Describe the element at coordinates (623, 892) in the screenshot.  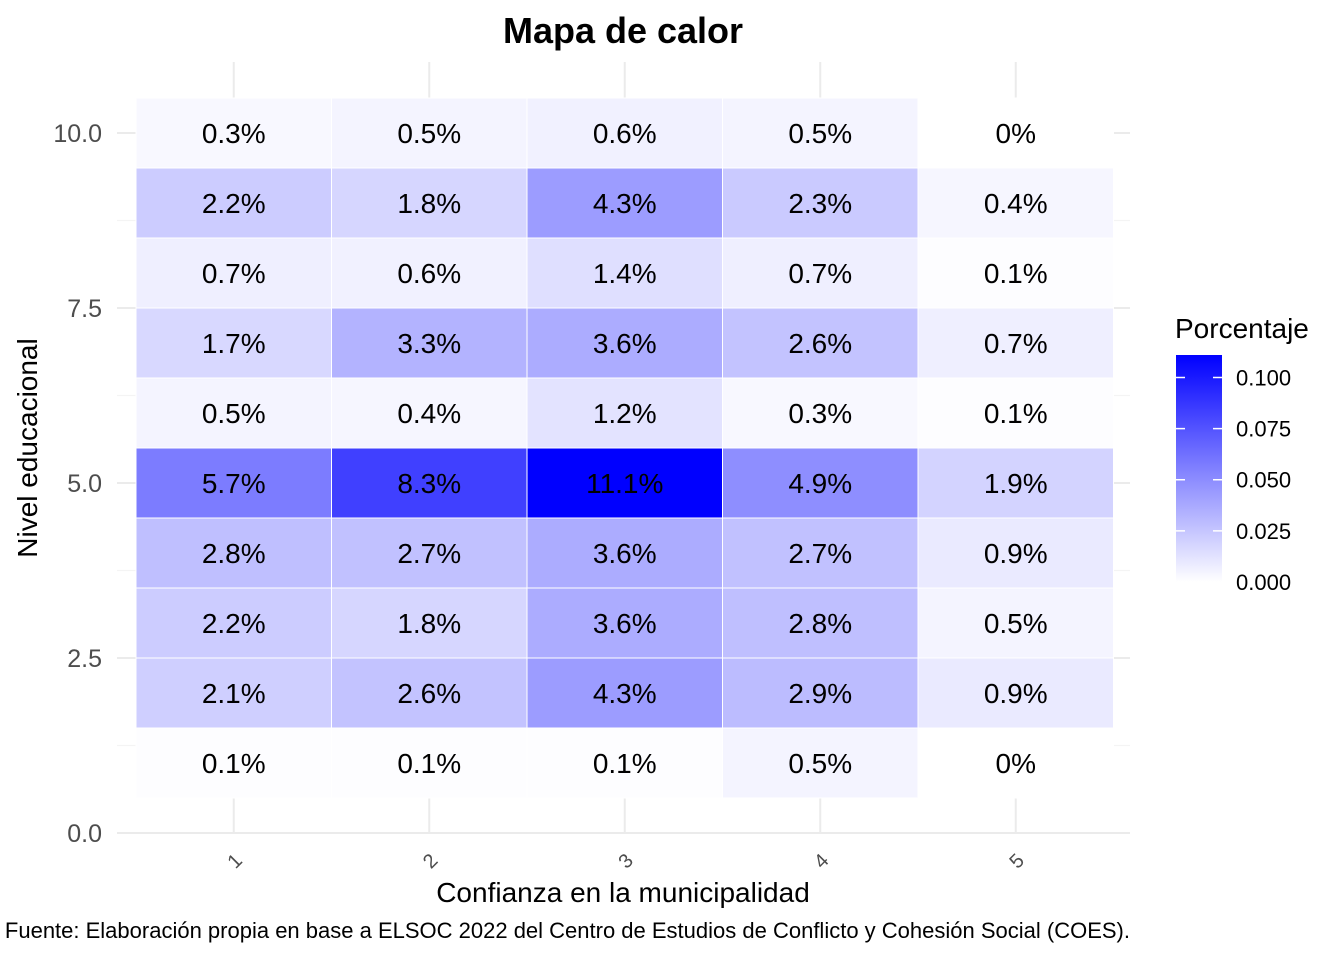
I see `x-axis-title: Confianza en la municipalidad` at that location.